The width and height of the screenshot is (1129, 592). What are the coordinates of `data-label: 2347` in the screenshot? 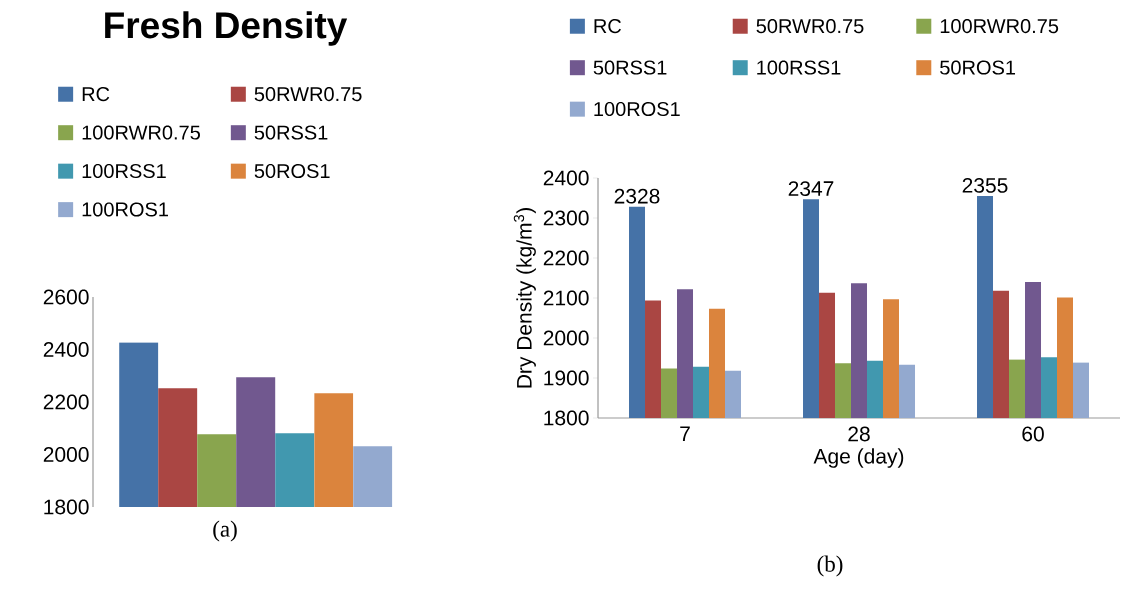 It's located at (811, 188).